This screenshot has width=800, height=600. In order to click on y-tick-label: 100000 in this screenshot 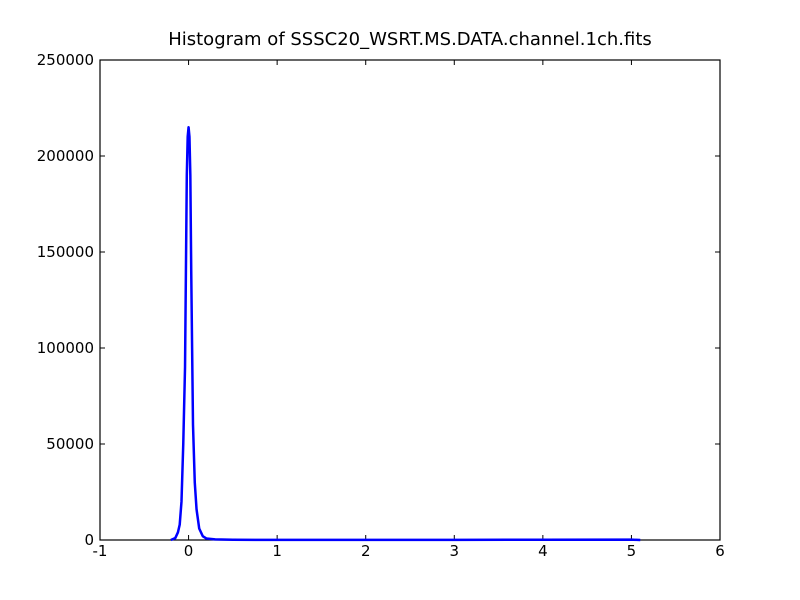, I will do `click(65, 348)`.